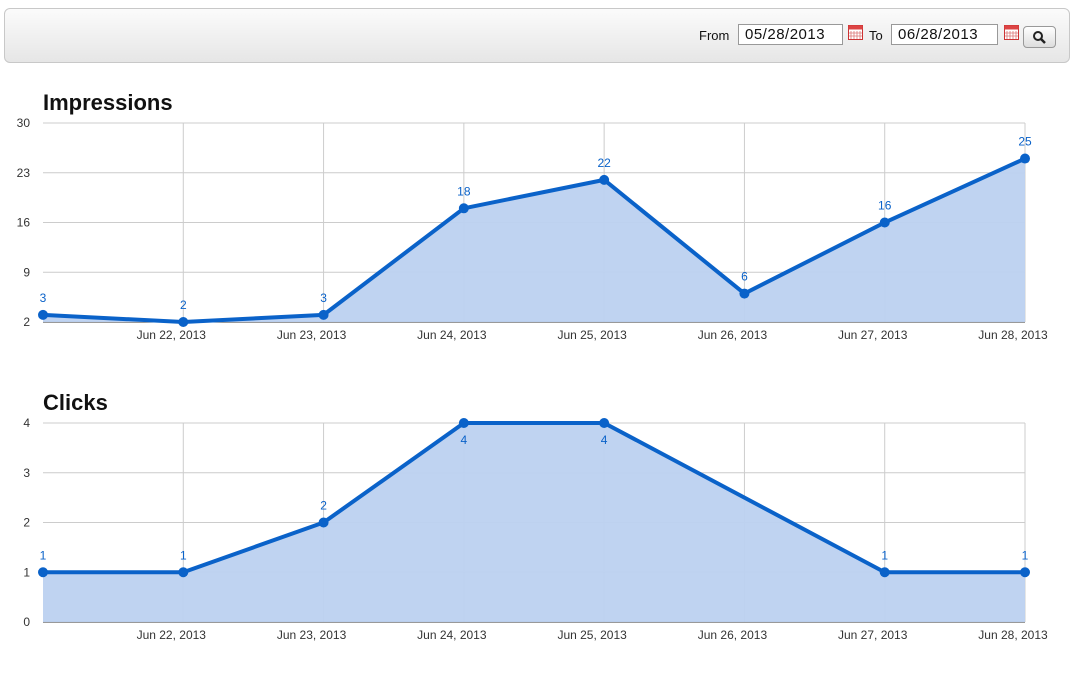 This screenshot has width=1074, height=681. Describe the element at coordinates (26, 423) in the screenshot. I see `y-tick-label: 4` at that location.